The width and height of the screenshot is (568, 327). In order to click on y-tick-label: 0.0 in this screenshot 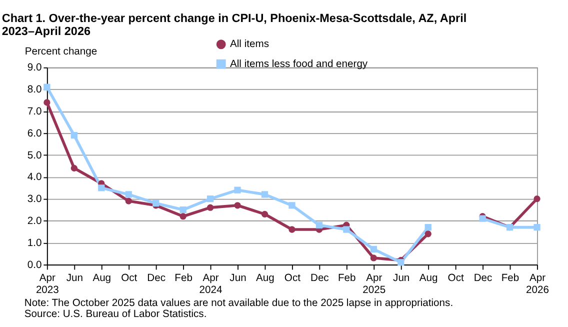, I will do `click(34, 265)`.